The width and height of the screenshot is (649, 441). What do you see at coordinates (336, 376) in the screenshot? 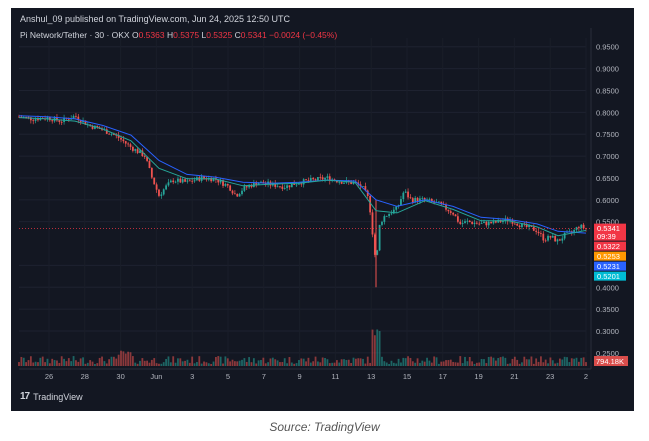
I see `x-tick-label: 11` at bounding box center [336, 376].